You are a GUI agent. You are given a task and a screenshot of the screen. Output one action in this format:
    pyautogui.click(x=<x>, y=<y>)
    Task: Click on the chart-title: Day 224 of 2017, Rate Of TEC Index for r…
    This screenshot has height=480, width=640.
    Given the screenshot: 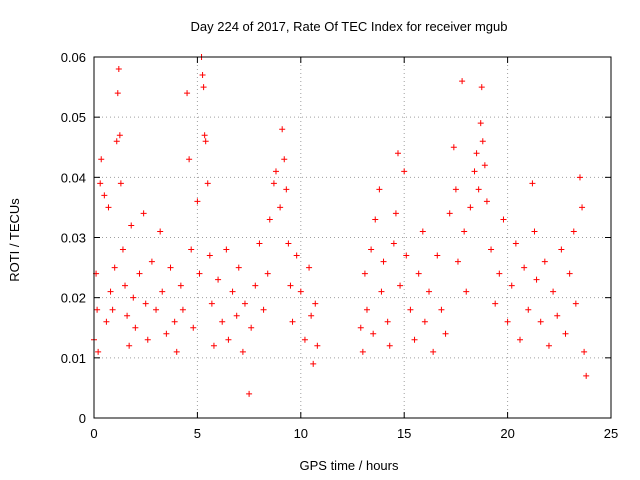 What is the action you would take?
    pyautogui.click(x=349, y=26)
    